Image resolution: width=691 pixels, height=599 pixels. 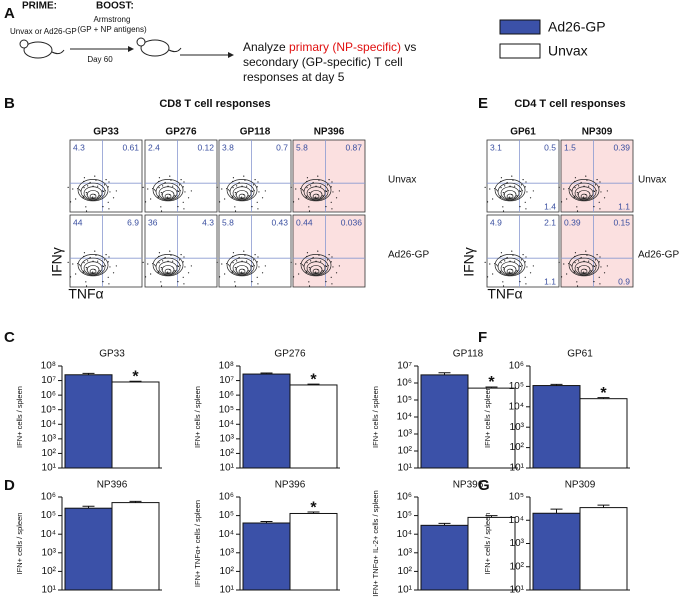 What do you see at coordinates (408, 47) in the screenshot?
I see `analyze-post: vs` at bounding box center [408, 47].